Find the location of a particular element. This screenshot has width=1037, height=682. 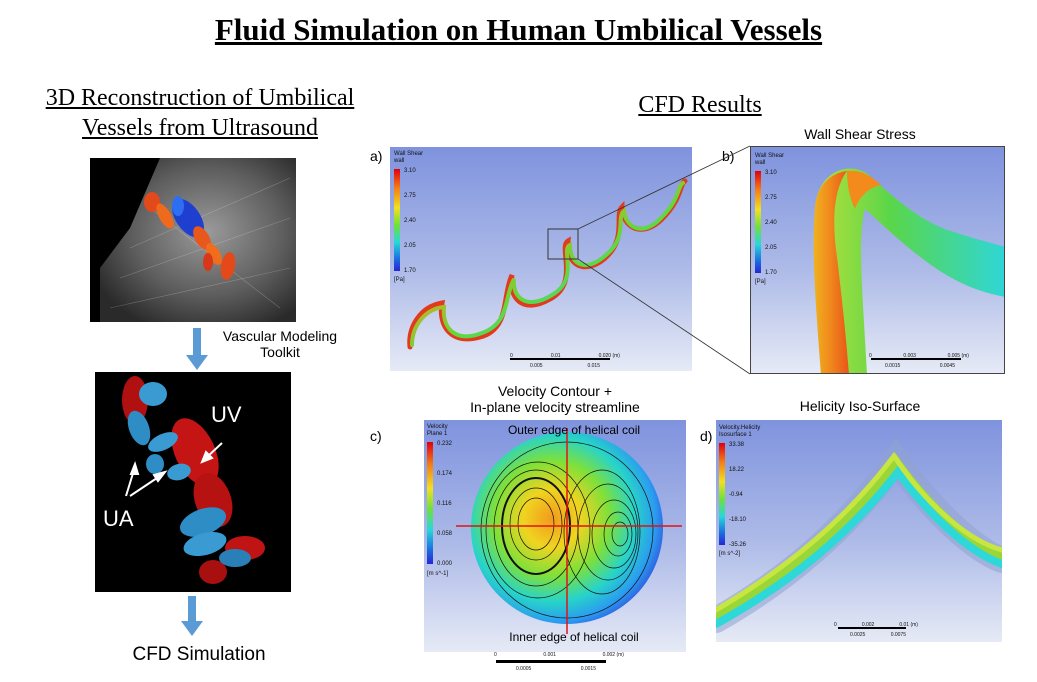

legend-tick: -35.26 is located at coordinates (738, 545).